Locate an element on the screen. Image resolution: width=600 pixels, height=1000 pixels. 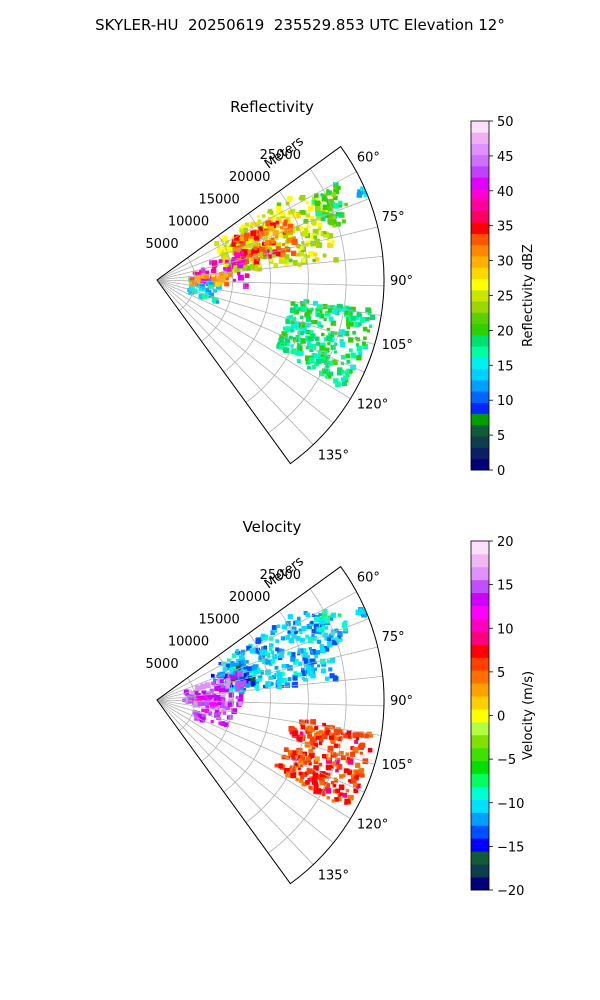
colorbar-tick-label: −20 is located at coordinates (510, 891).